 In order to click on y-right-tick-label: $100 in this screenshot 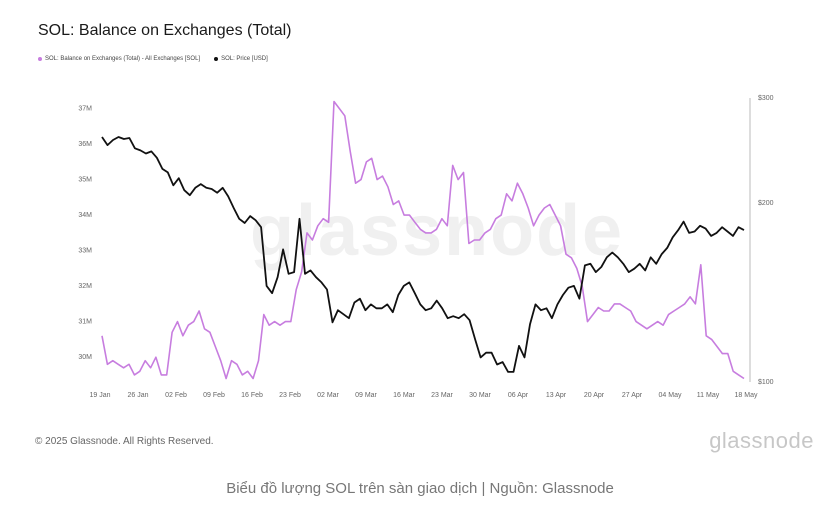, I will do `click(766, 382)`.